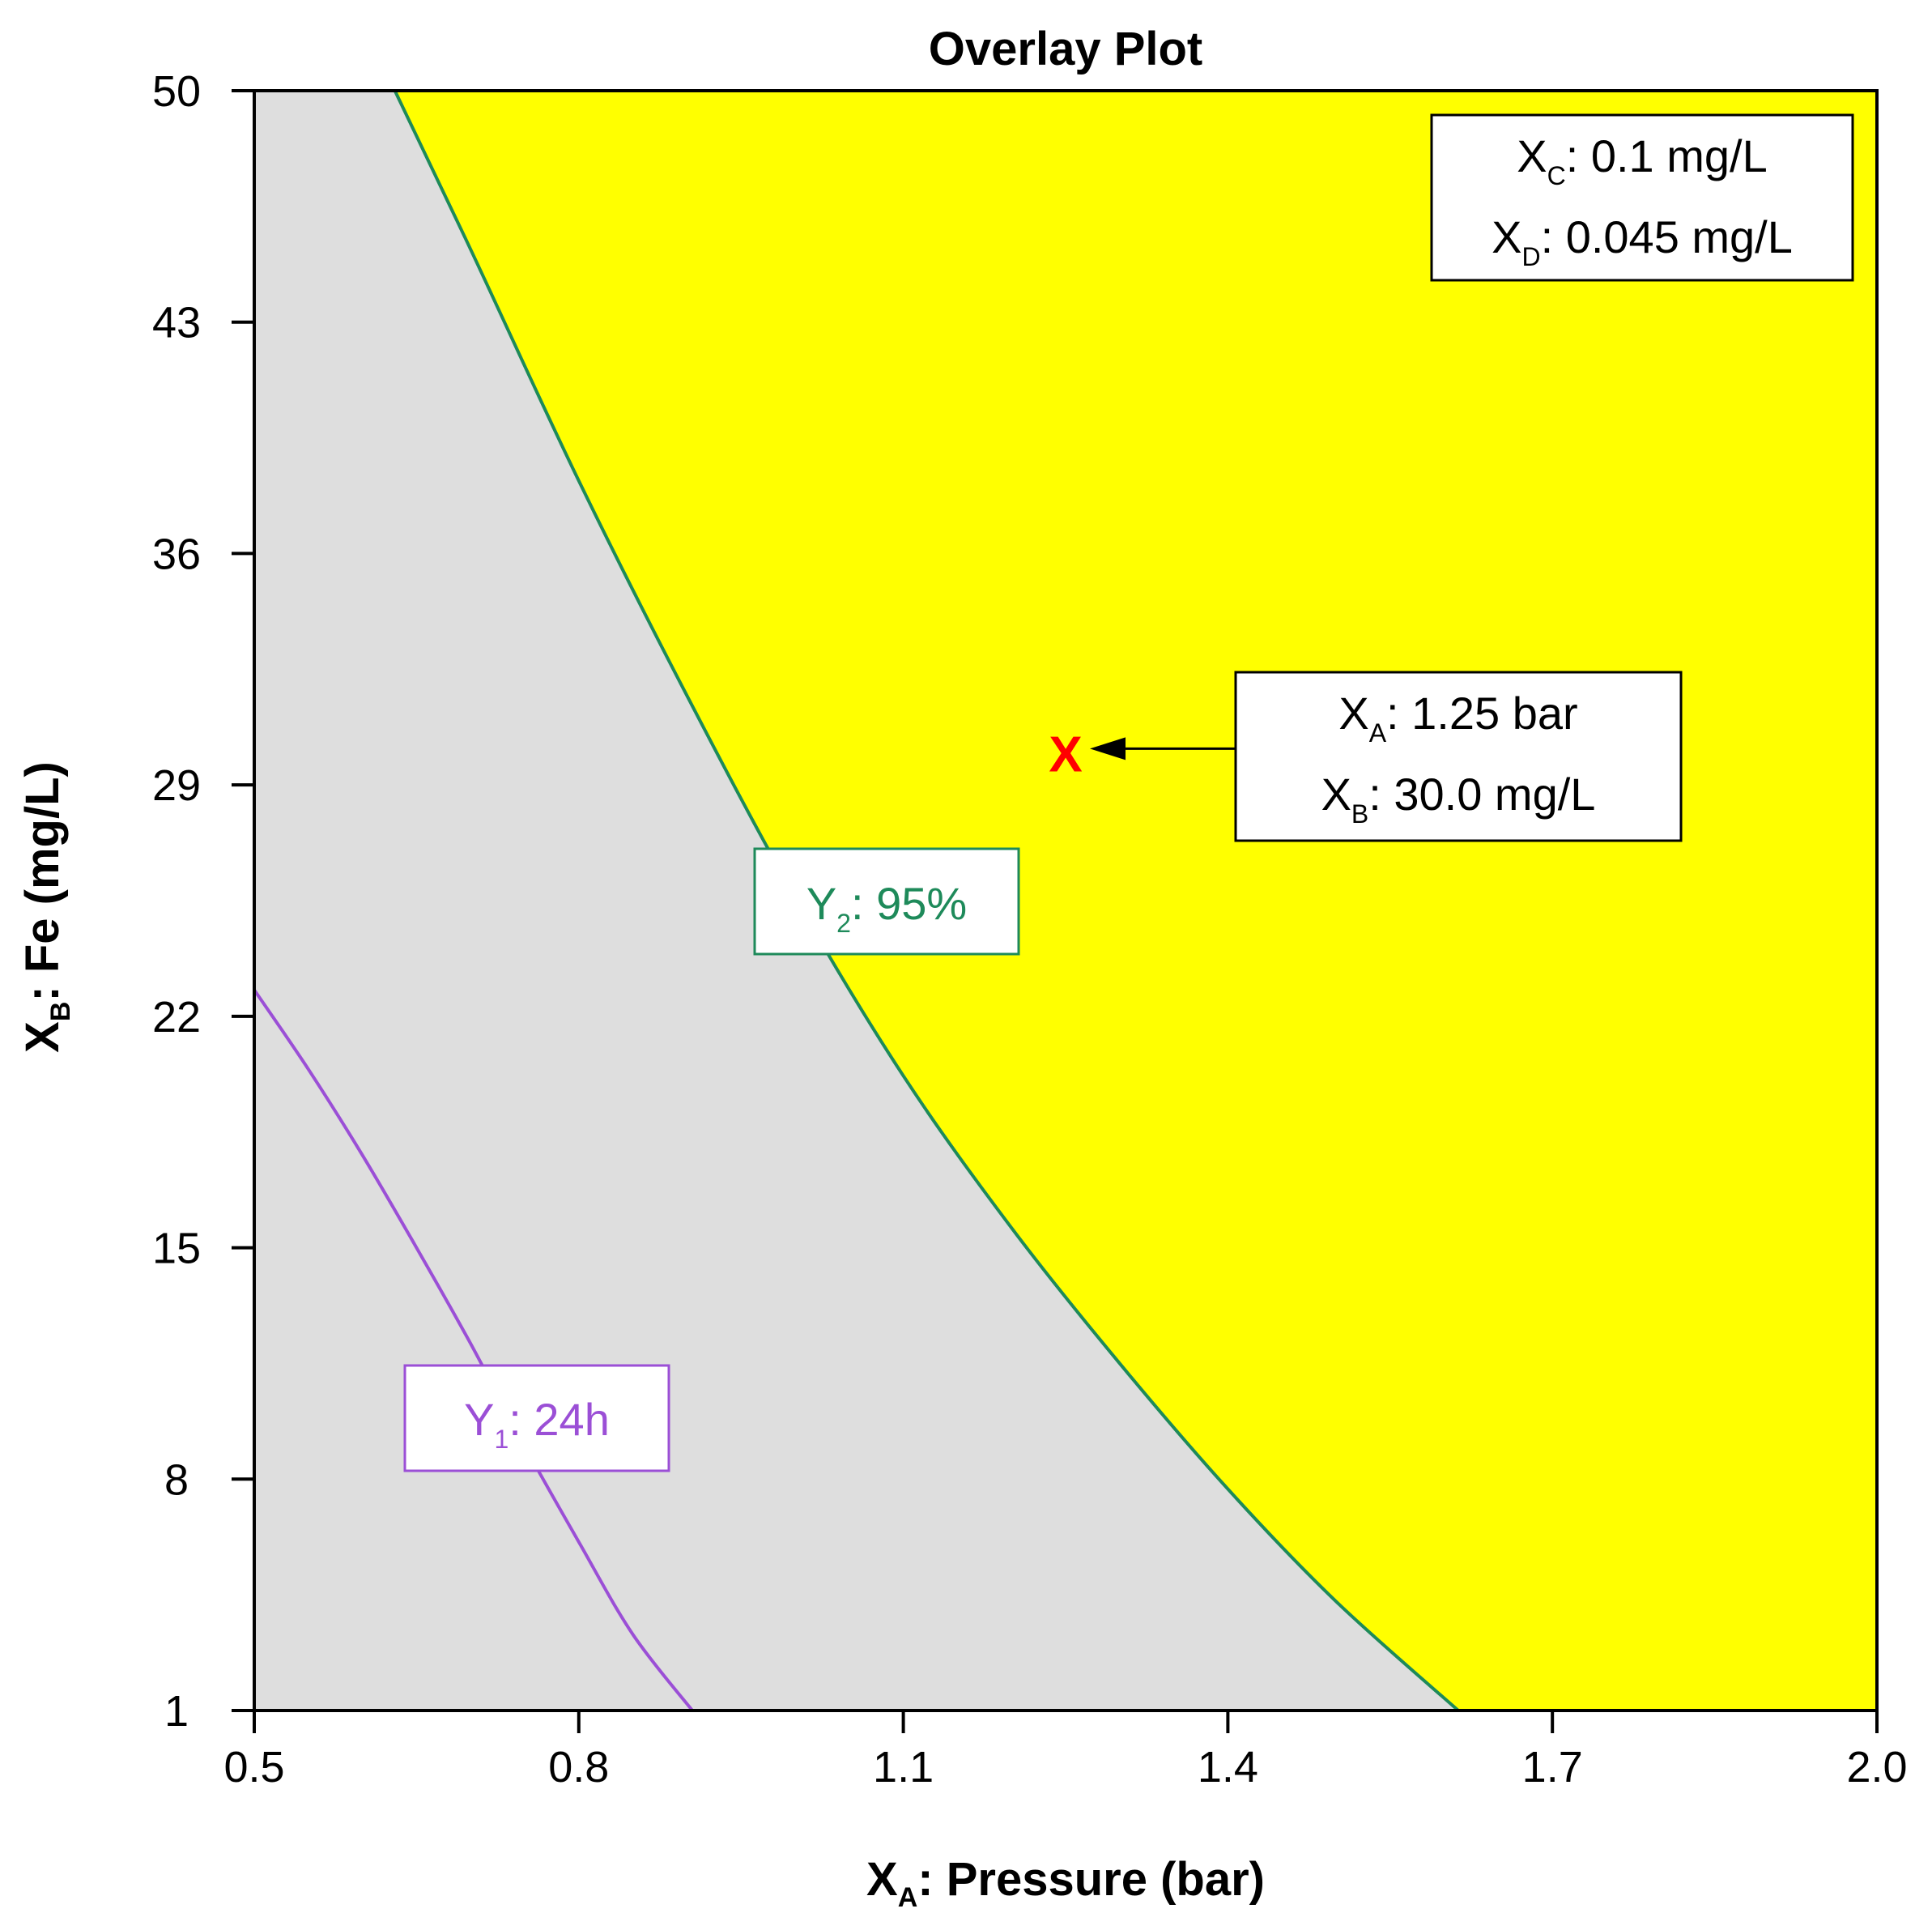  I want to click on optimum-value-label: XB: 30.0 mg/L, so click(1458, 799).